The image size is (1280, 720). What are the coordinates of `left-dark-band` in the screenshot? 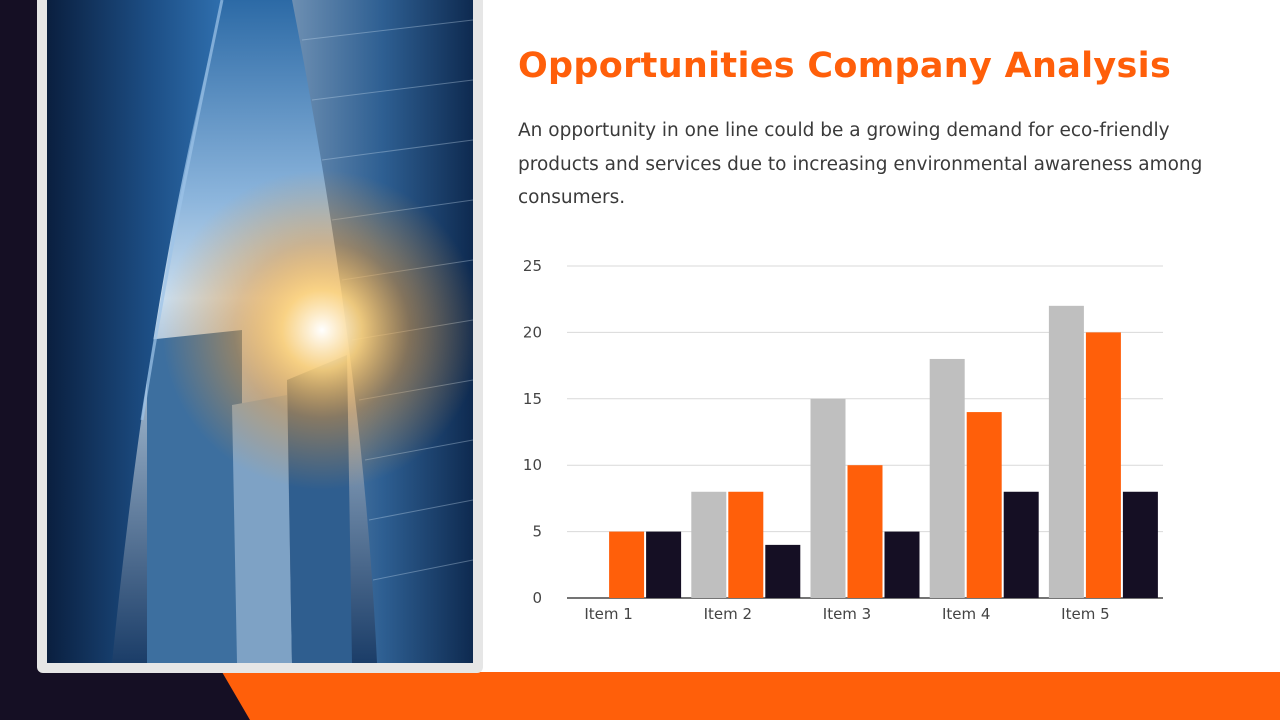 It's located at (20, 360).